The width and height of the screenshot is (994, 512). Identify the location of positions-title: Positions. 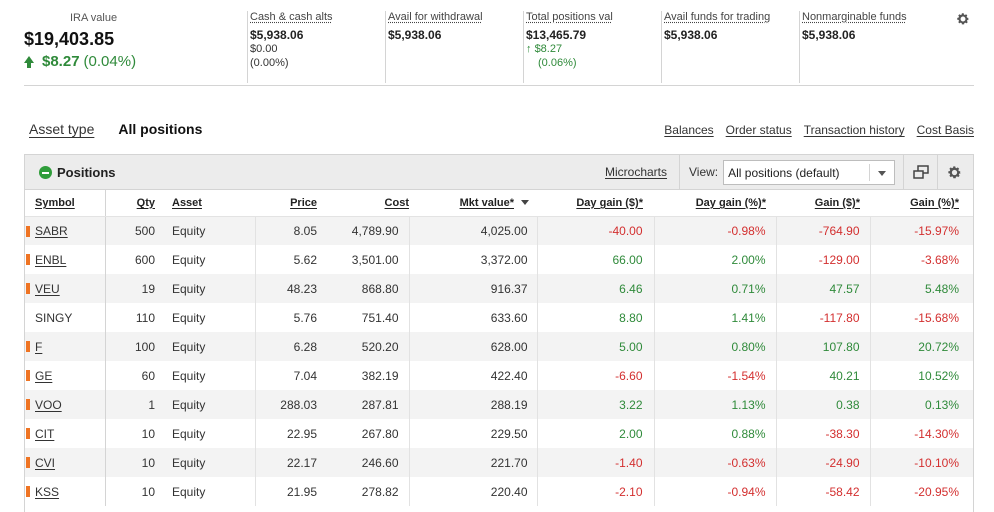
(77, 172).